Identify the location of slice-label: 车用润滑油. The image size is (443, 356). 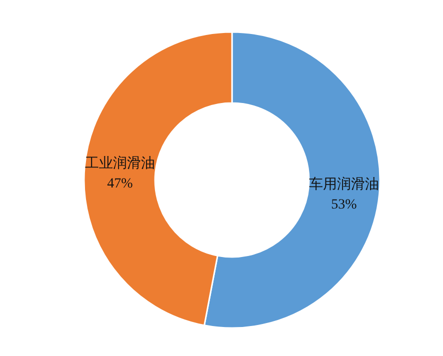
(343, 184).